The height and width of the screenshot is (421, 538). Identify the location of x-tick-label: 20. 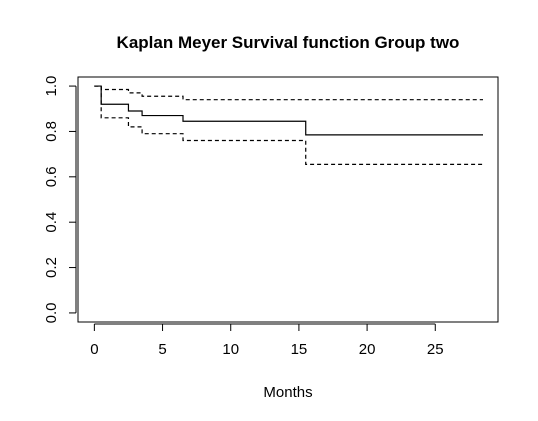
(367, 349).